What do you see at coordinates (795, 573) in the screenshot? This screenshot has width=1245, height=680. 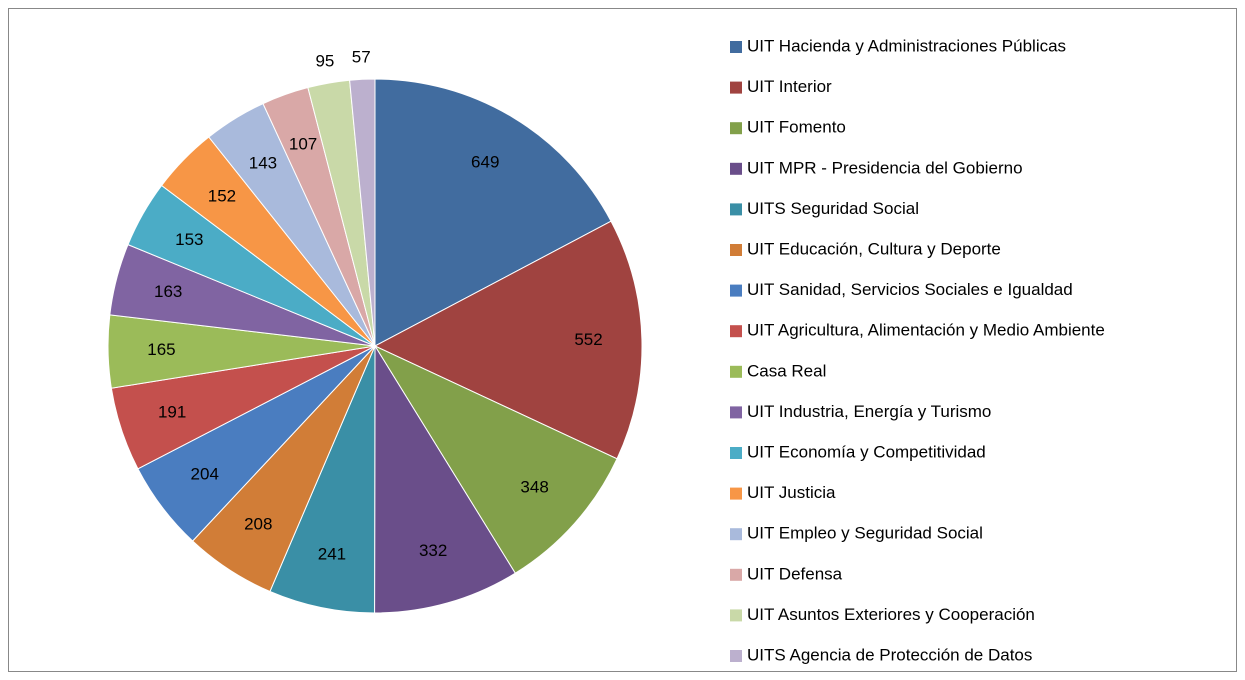 I see `legend-label: UIT Defensa` at bounding box center [795, 573].